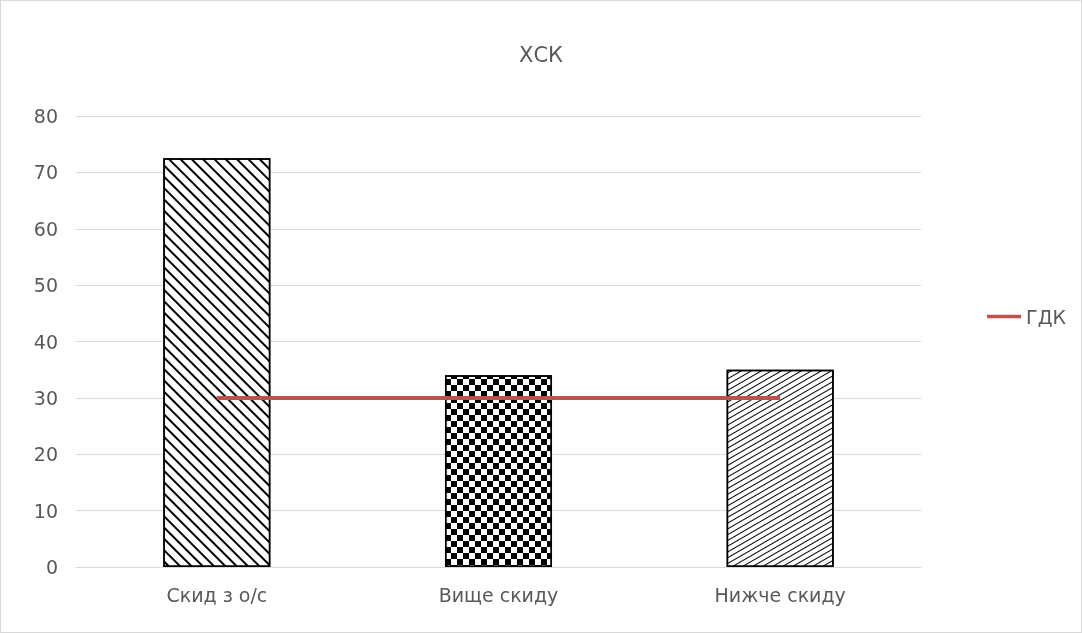 The width and height of the screenshot is (1082, 633). Describe the element at coordinates (217, 594) in the screenshot. I see `x-tick-label: Скид з о/с` at that location.